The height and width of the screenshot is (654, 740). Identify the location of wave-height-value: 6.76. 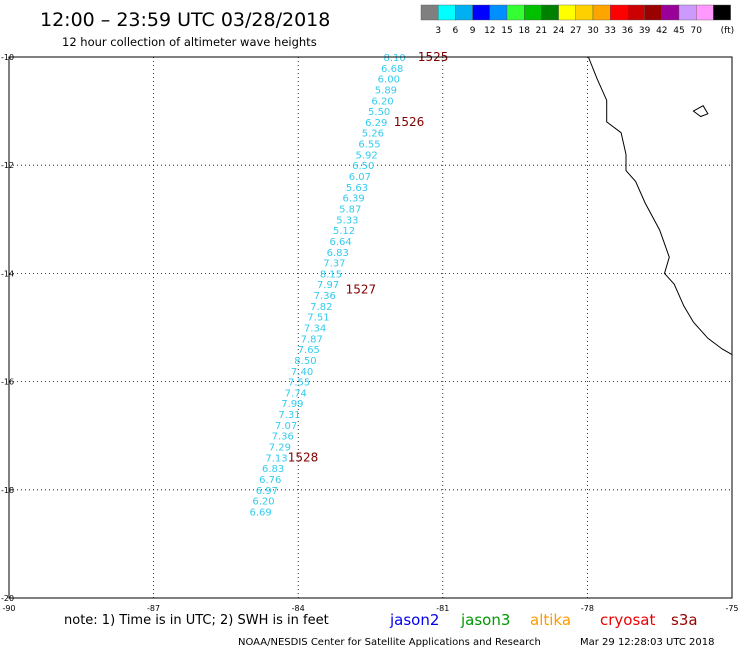
(270, 480).